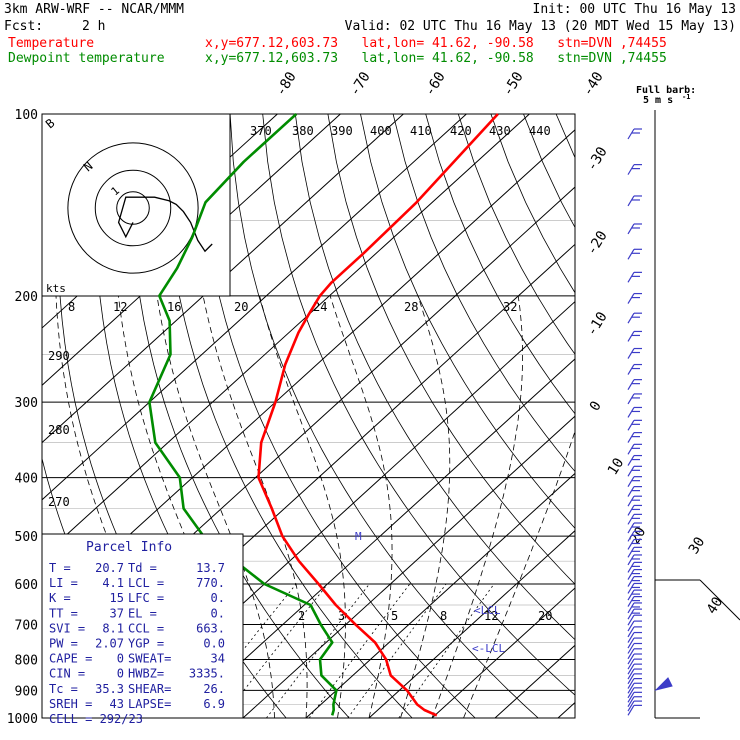  I want to click on parcel-row-label: Td =, so click(142, 568).